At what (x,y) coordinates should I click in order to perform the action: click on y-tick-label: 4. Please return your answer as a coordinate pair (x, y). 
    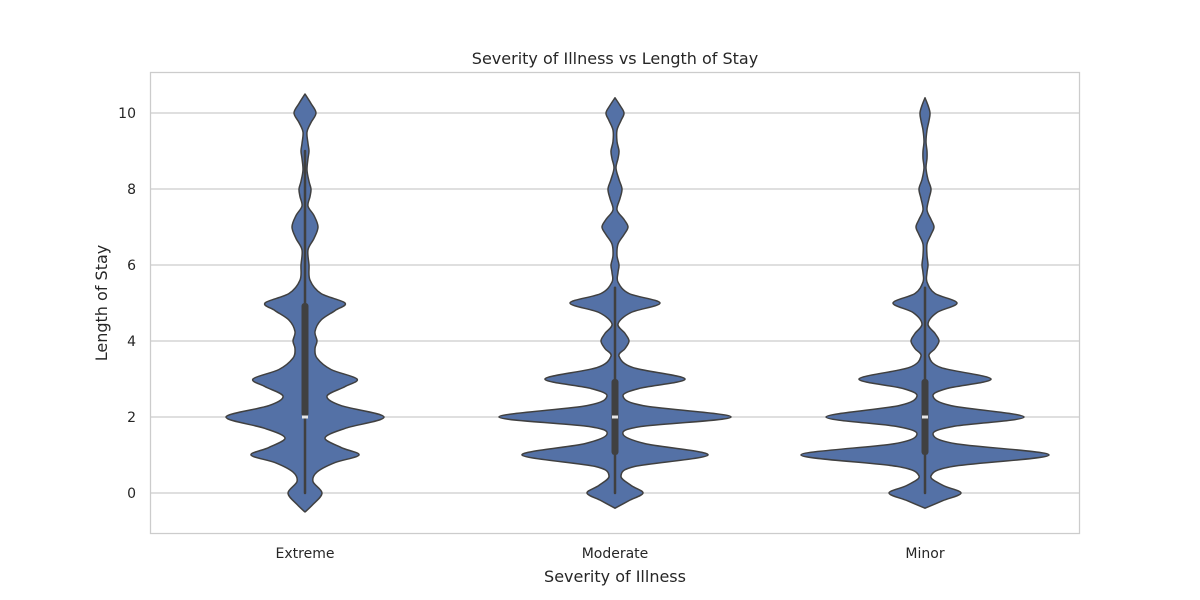
    Looking at the image, I should click on (131, 342).